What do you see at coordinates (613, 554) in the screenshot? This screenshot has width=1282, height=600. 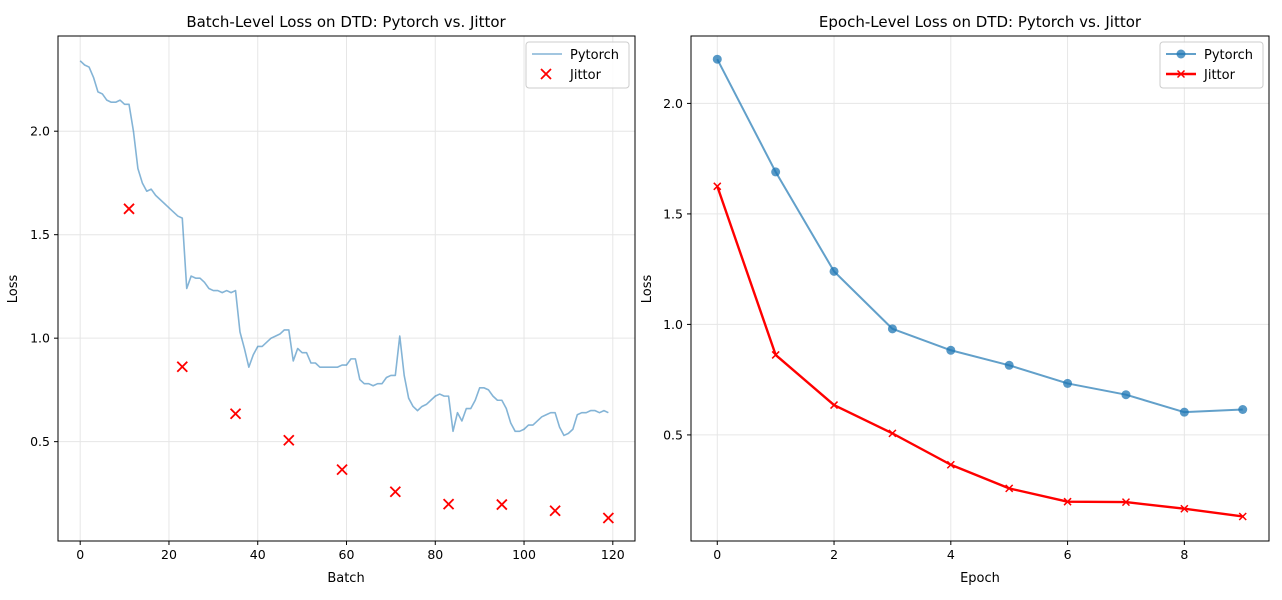 I see `x-tick-label: 120` at bounding box center [613, 554].